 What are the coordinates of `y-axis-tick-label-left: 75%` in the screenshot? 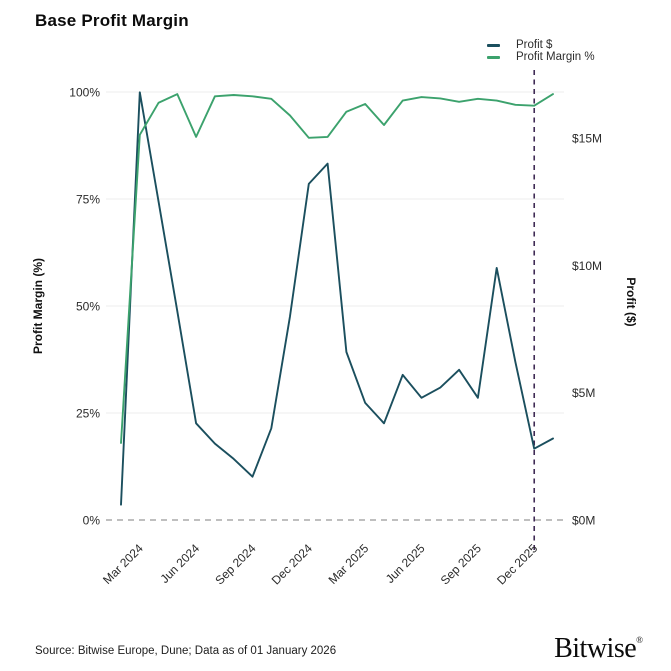 It's located at (88, 200).